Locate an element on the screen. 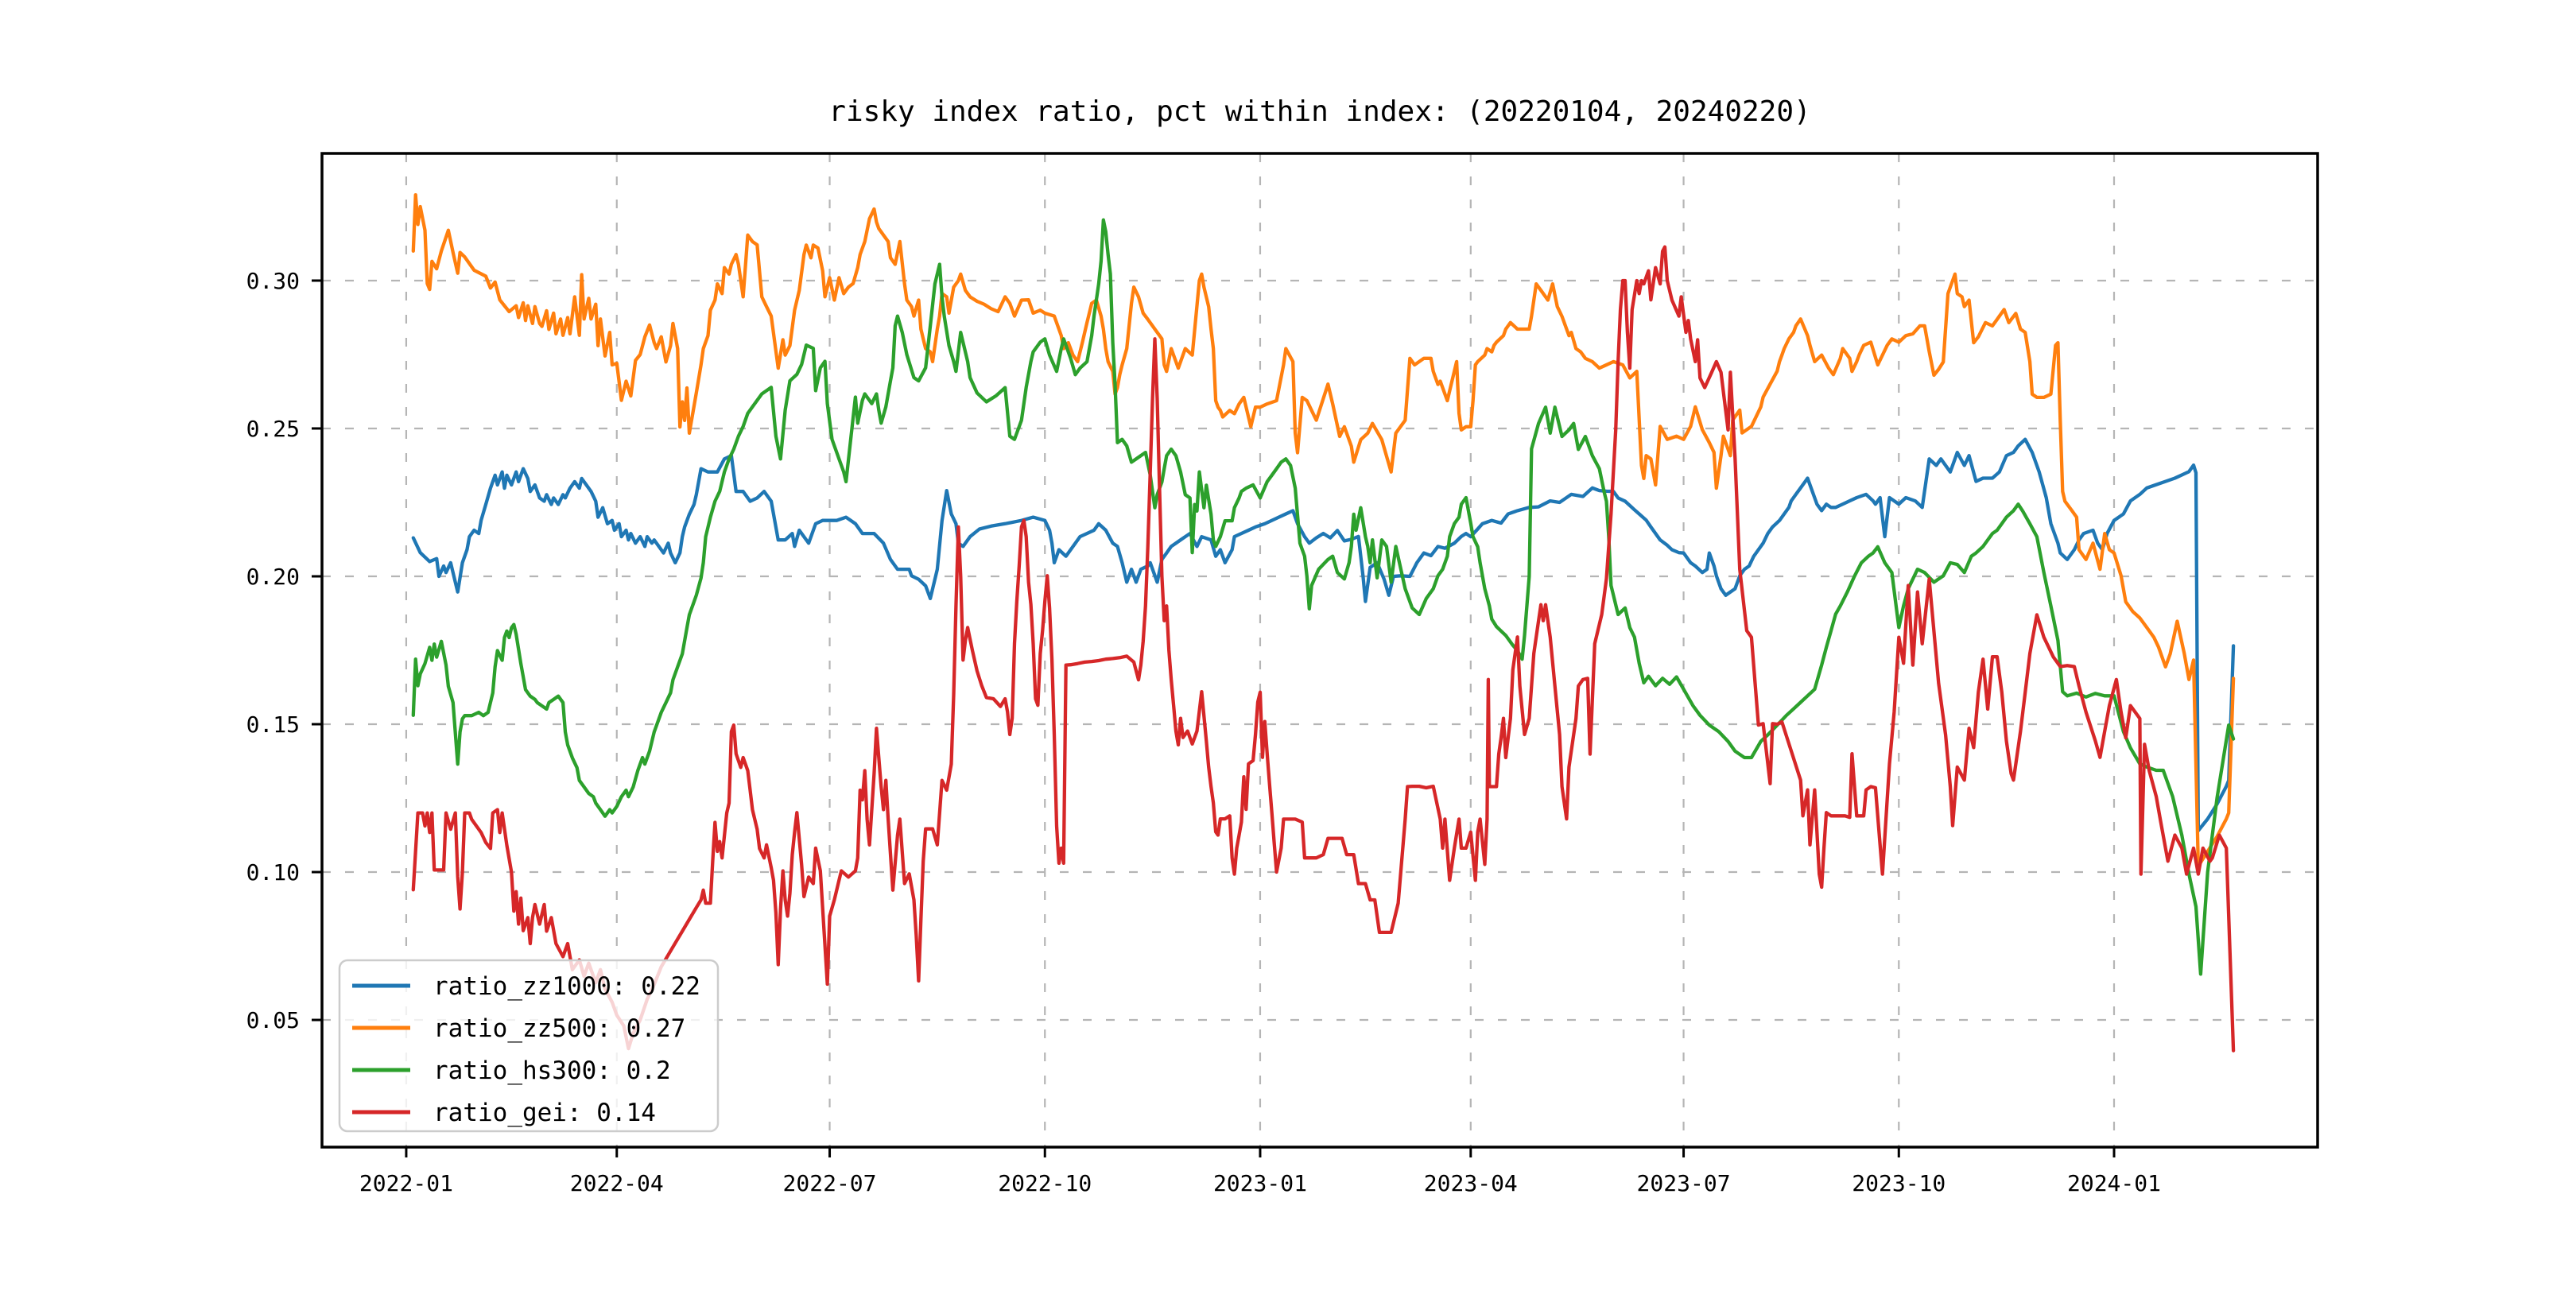 The width and height of the screenshot is (2576, 1291). y-tick-label-0.10: 0.10 is located at coordinates (273, 873).